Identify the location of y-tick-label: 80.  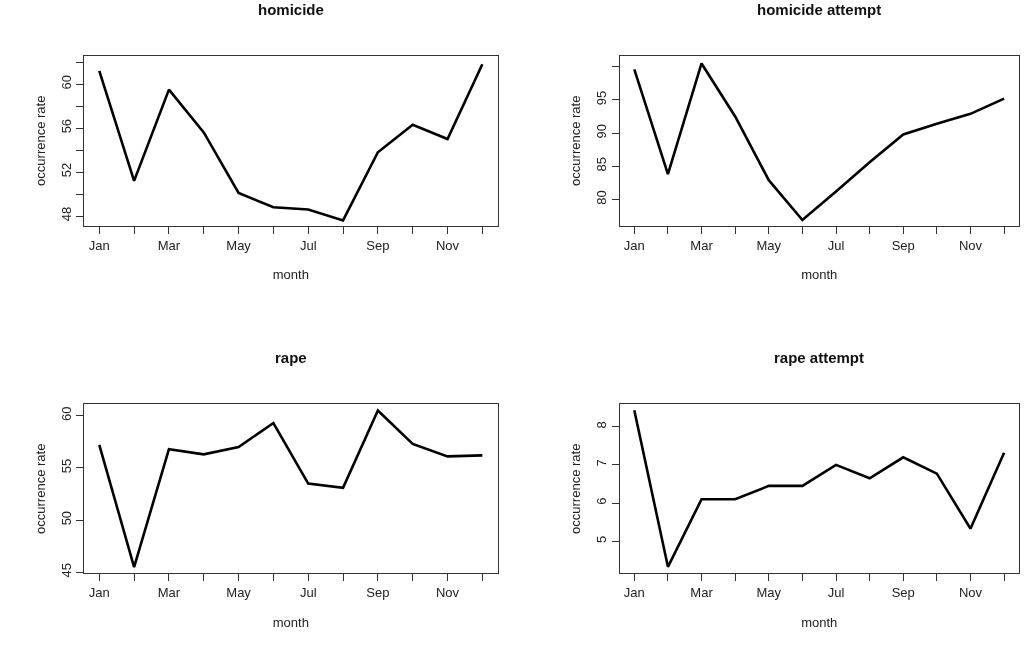
(602, 197).